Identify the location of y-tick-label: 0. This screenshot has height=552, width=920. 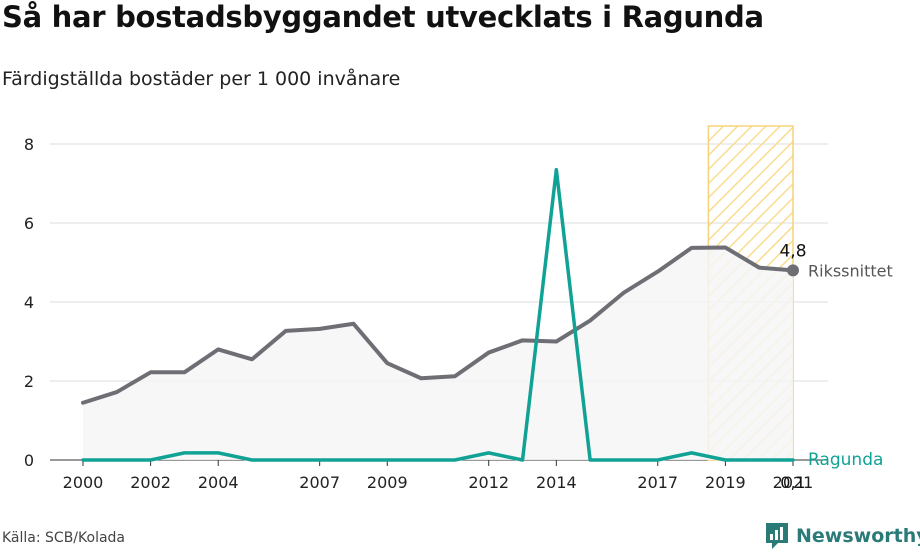
(29, 460).